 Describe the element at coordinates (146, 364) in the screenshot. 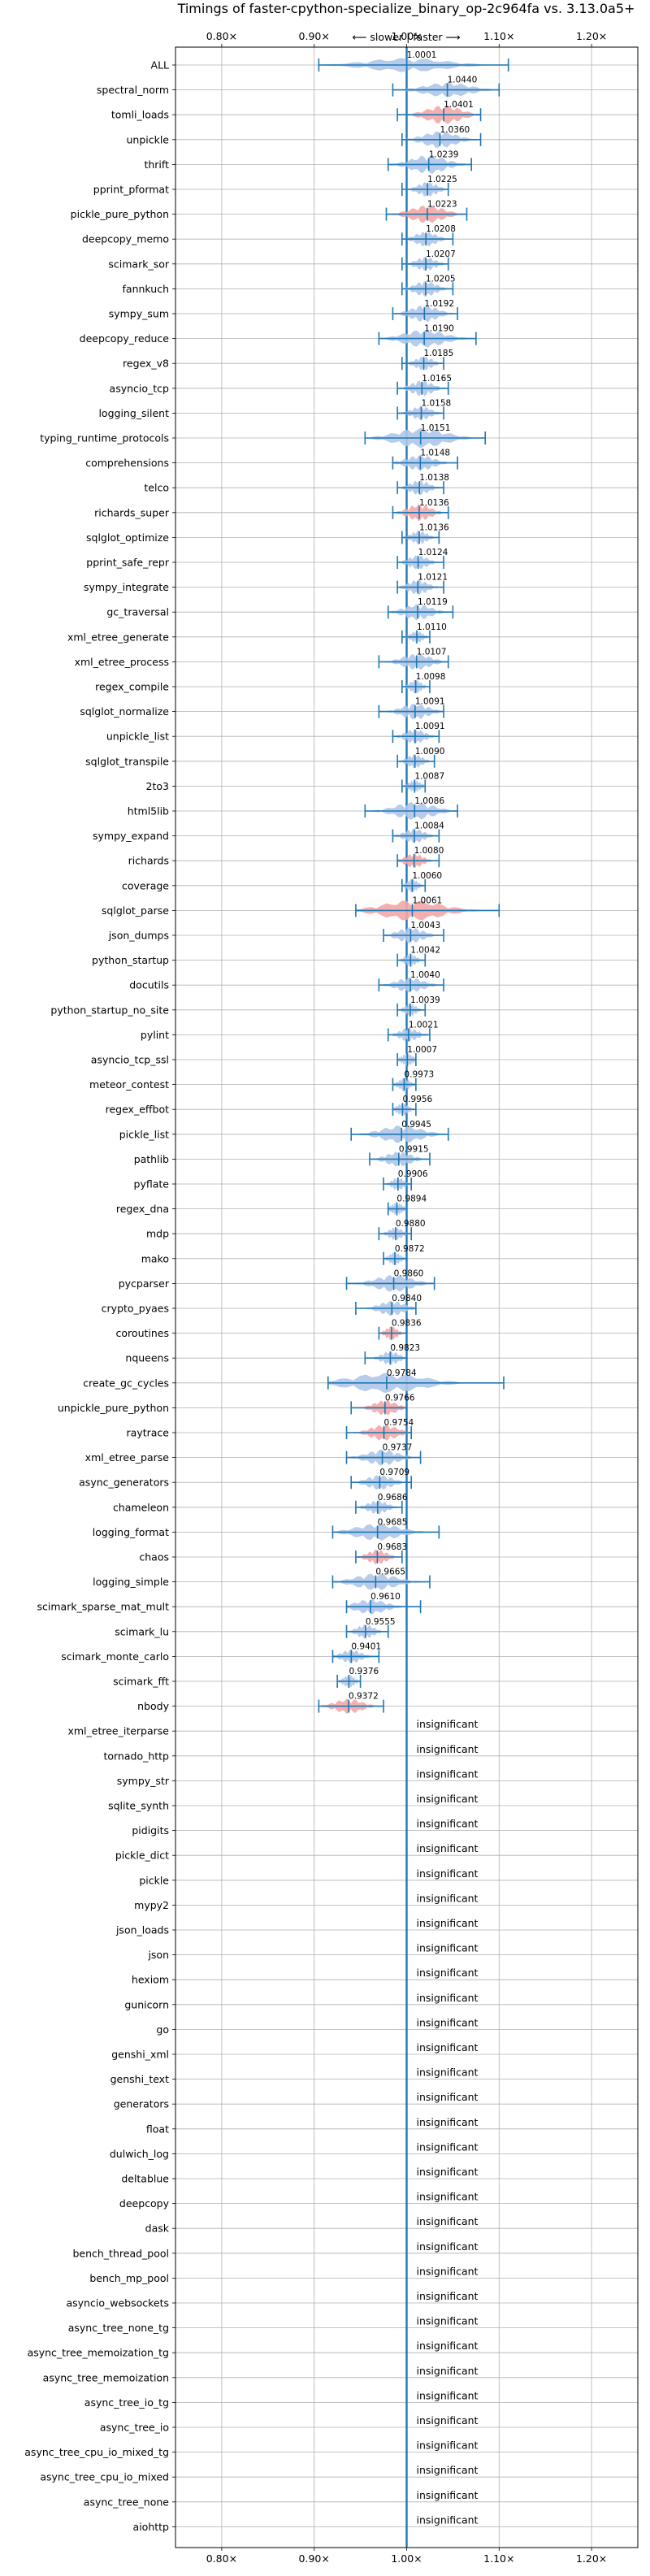

I see `benchmark-label: regex_v8` at that location.